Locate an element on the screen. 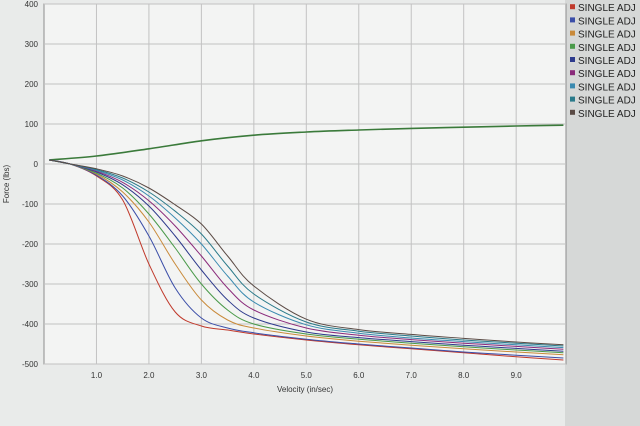 The image size is (640, 426). x-tick-label: 6.0 is located at coordinates (359, 375).